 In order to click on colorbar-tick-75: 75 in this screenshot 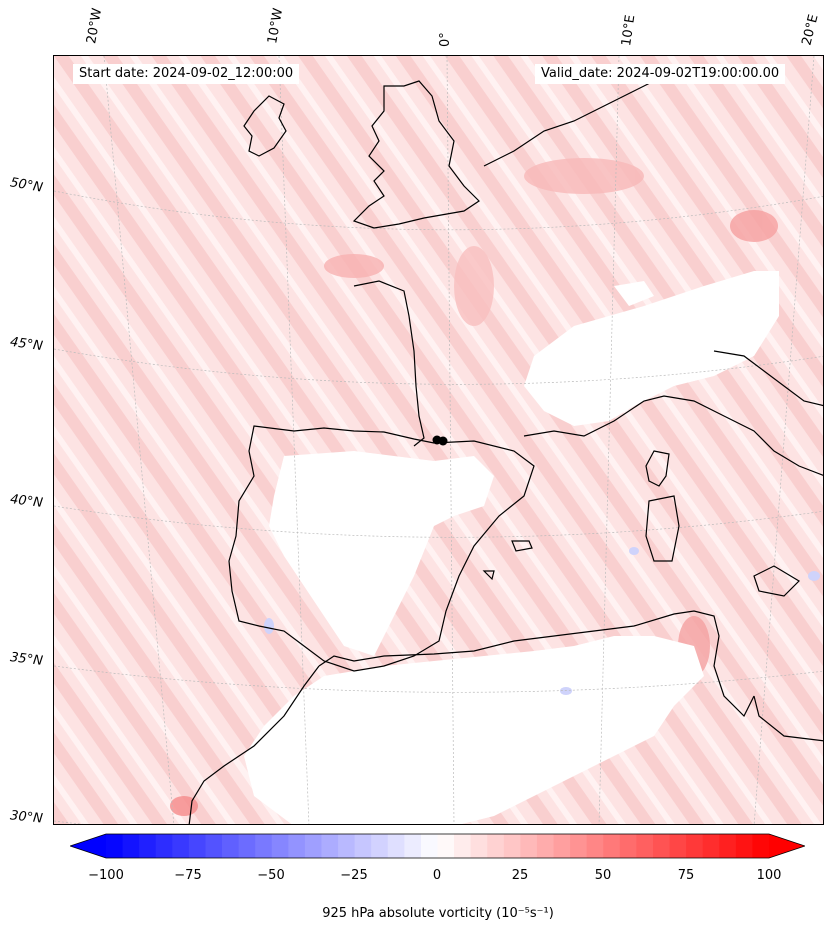, I will do `click(686, 875)`.